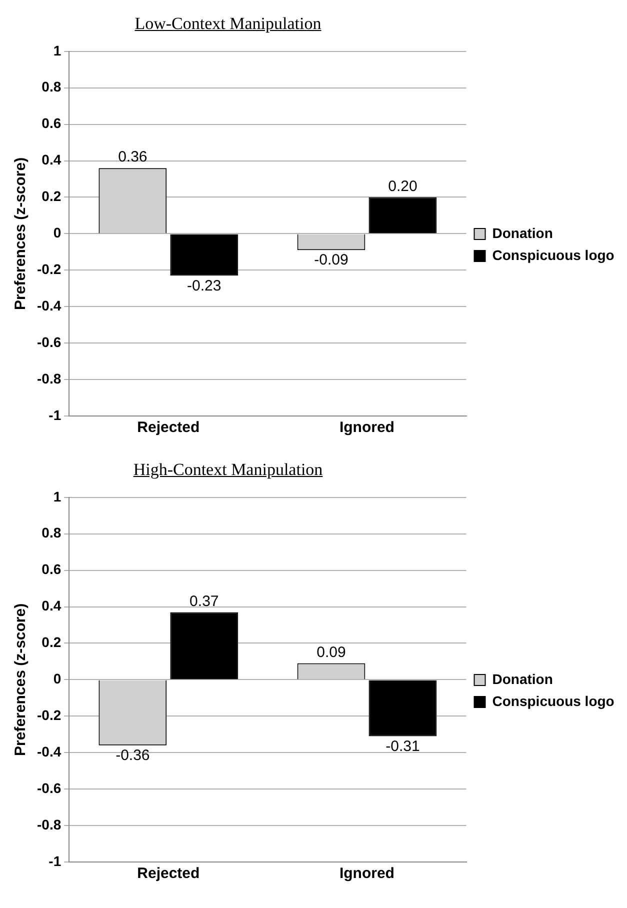 The image size is (627, 908). I want to click on data-label: -0.36, so click(133, 755).